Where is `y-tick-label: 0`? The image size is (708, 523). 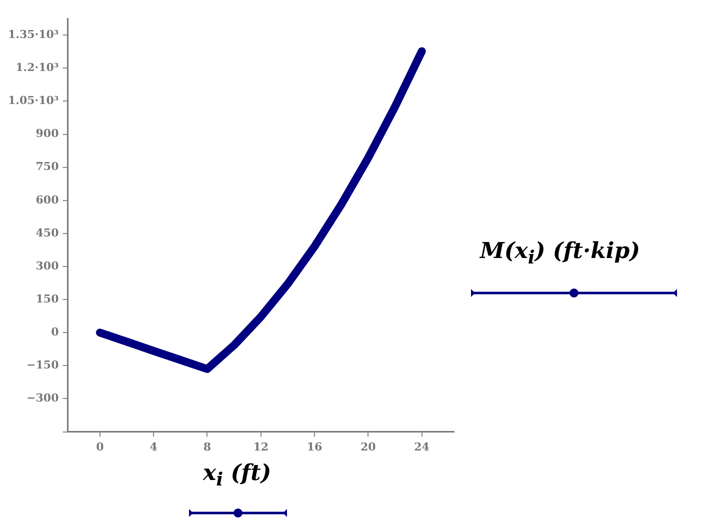 y-tick-label: 0 is located at coordinates (55, 331).